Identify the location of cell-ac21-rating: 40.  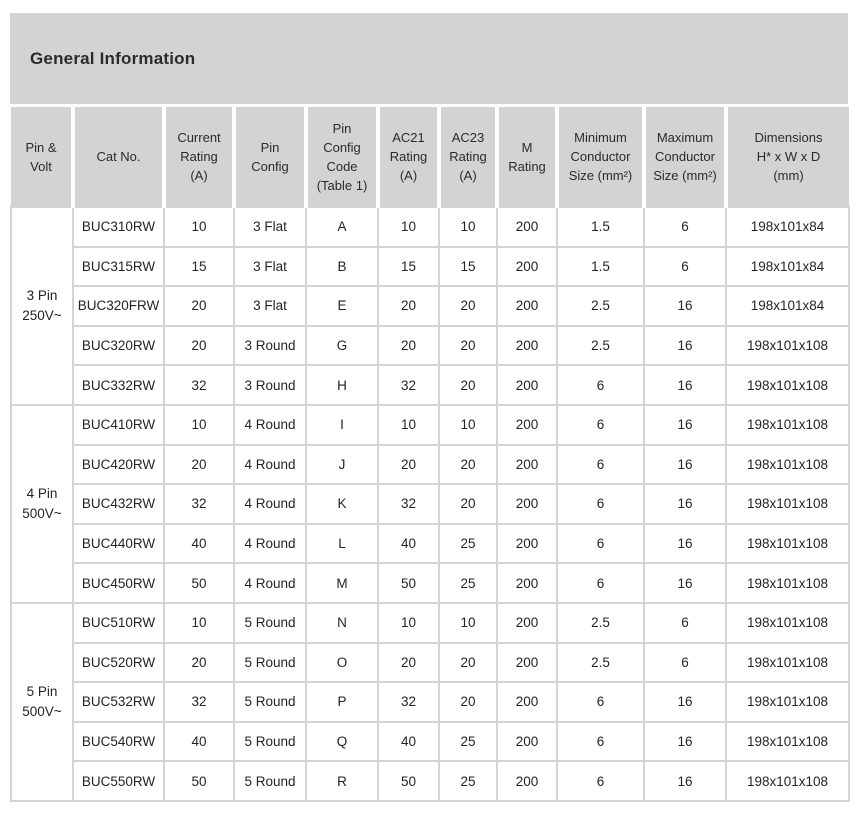
(408, 543).